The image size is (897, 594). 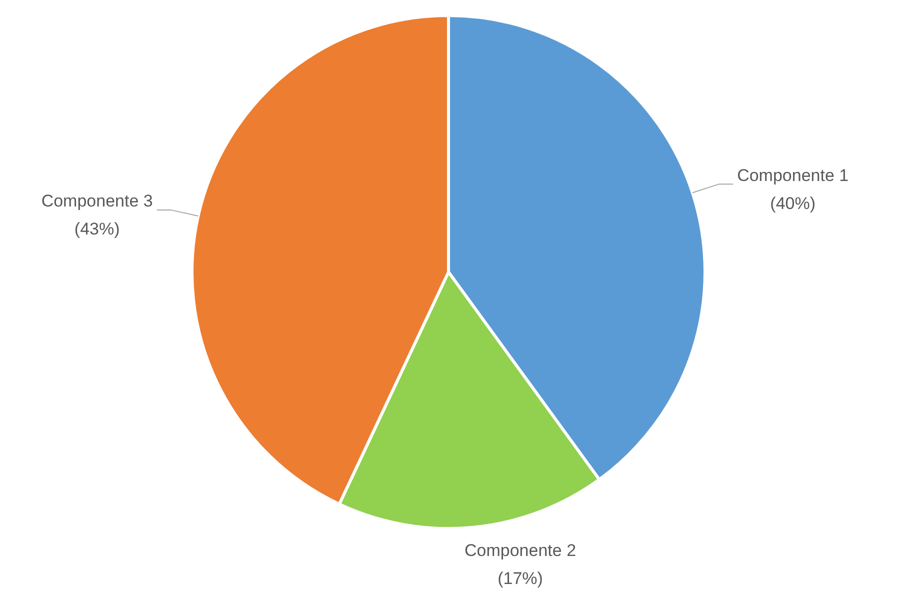 What do you see at coordinates (520, 550) in the screenshot?
I see `slice-label: Componente 2` at bounding box center [520, 550].